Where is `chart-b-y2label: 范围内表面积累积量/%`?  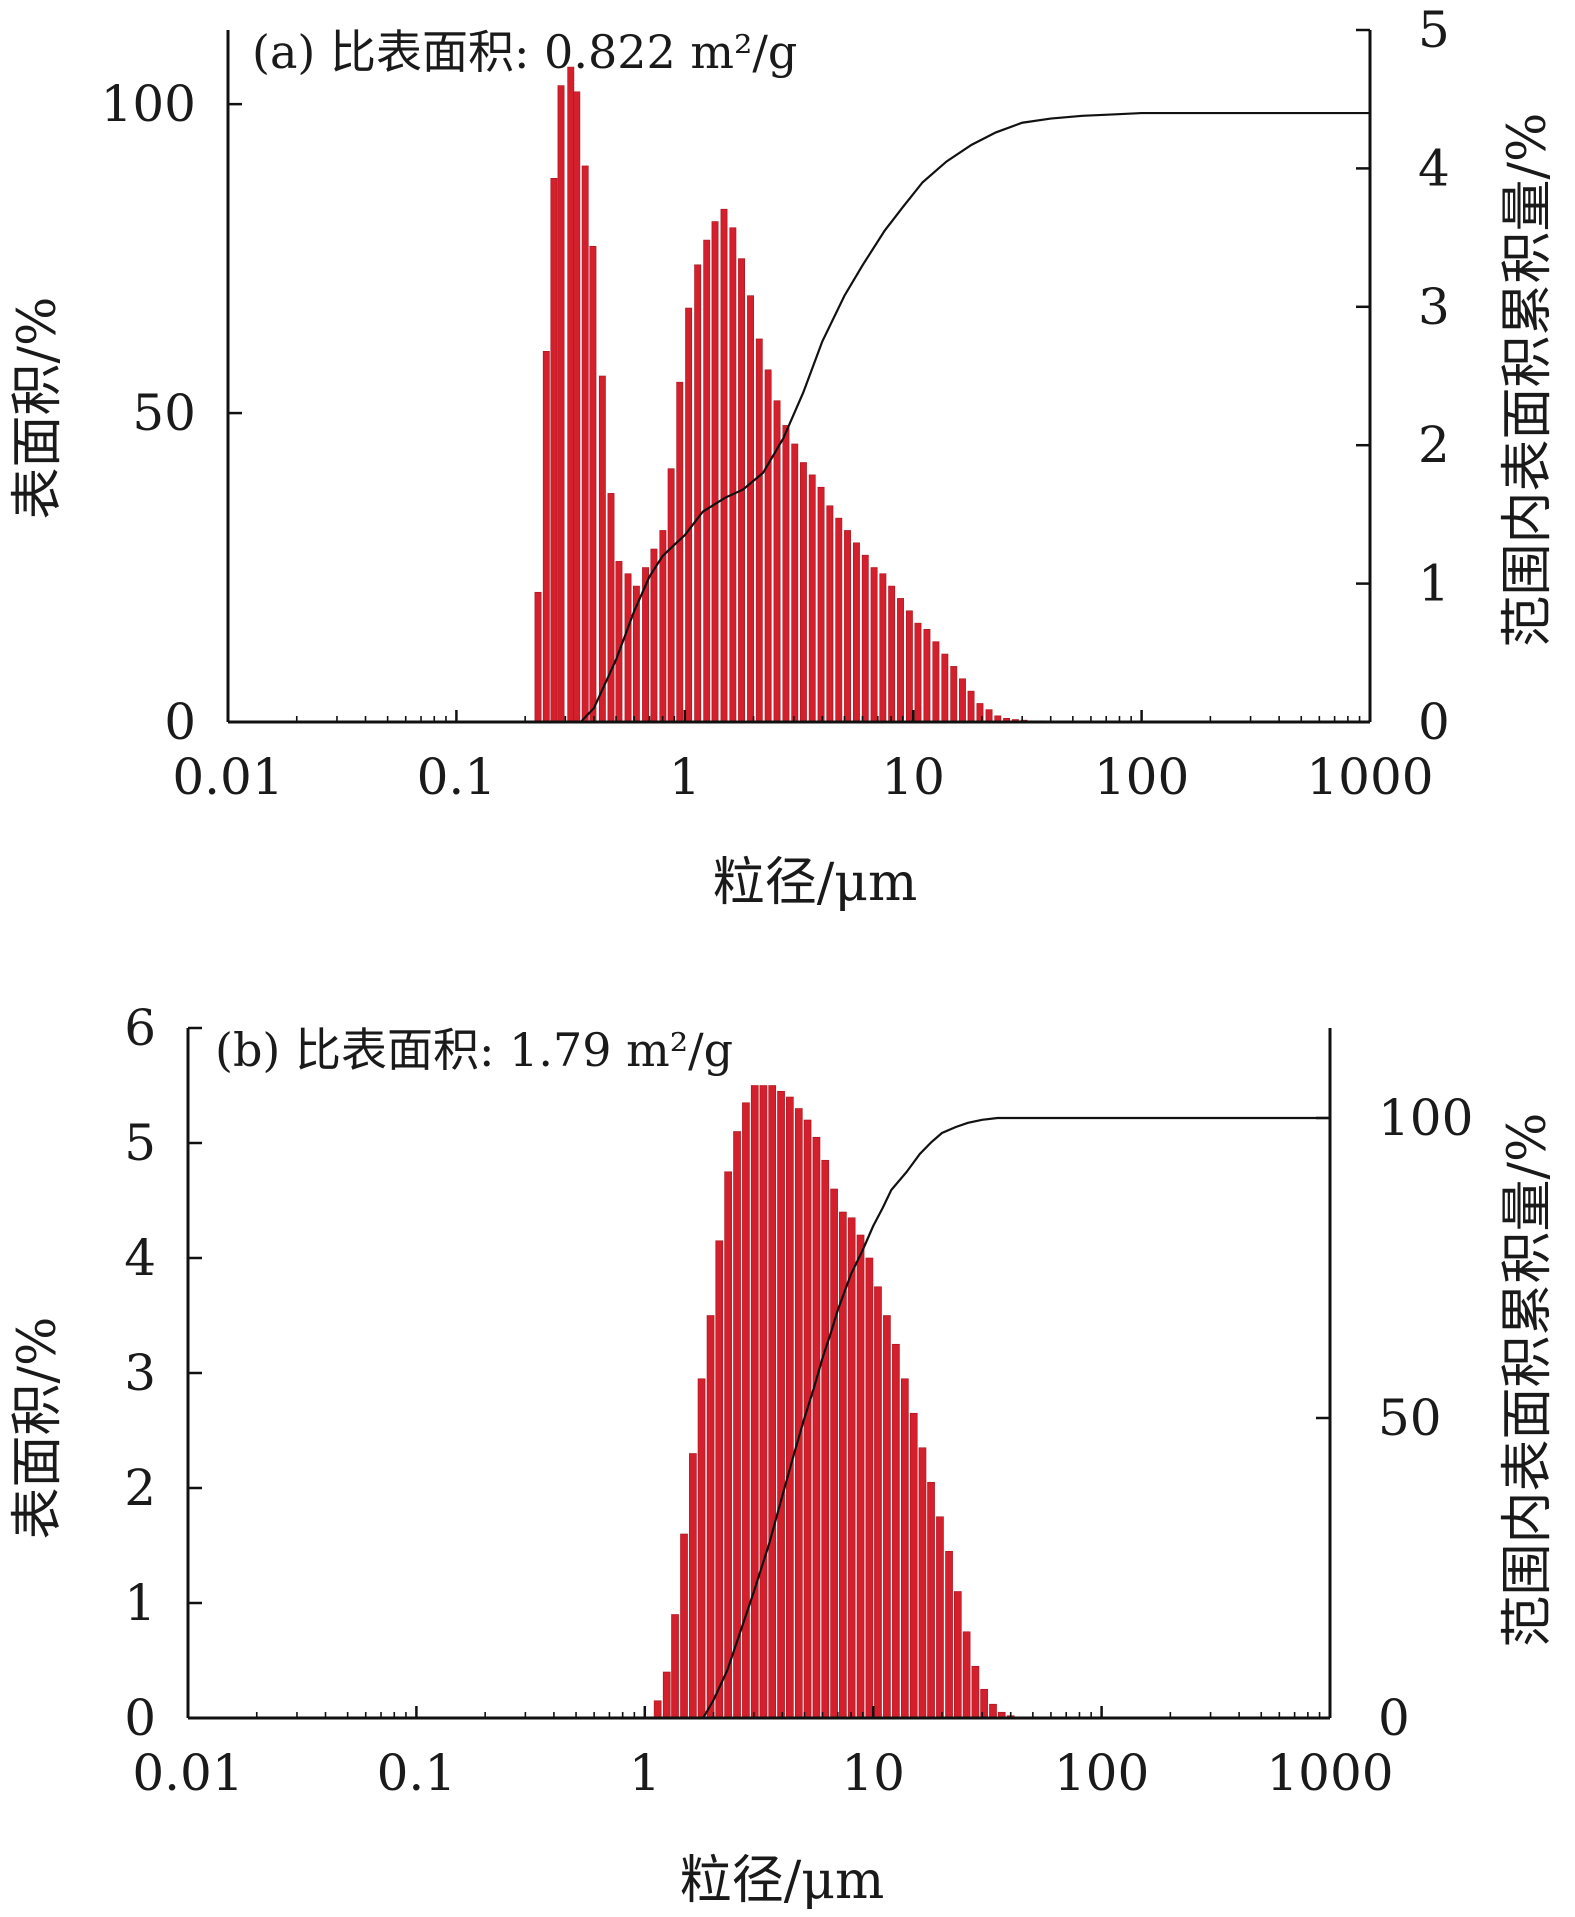 chart-b-y2label: 范围内表面积累积量/% is located at coordinates (1528, 1380).